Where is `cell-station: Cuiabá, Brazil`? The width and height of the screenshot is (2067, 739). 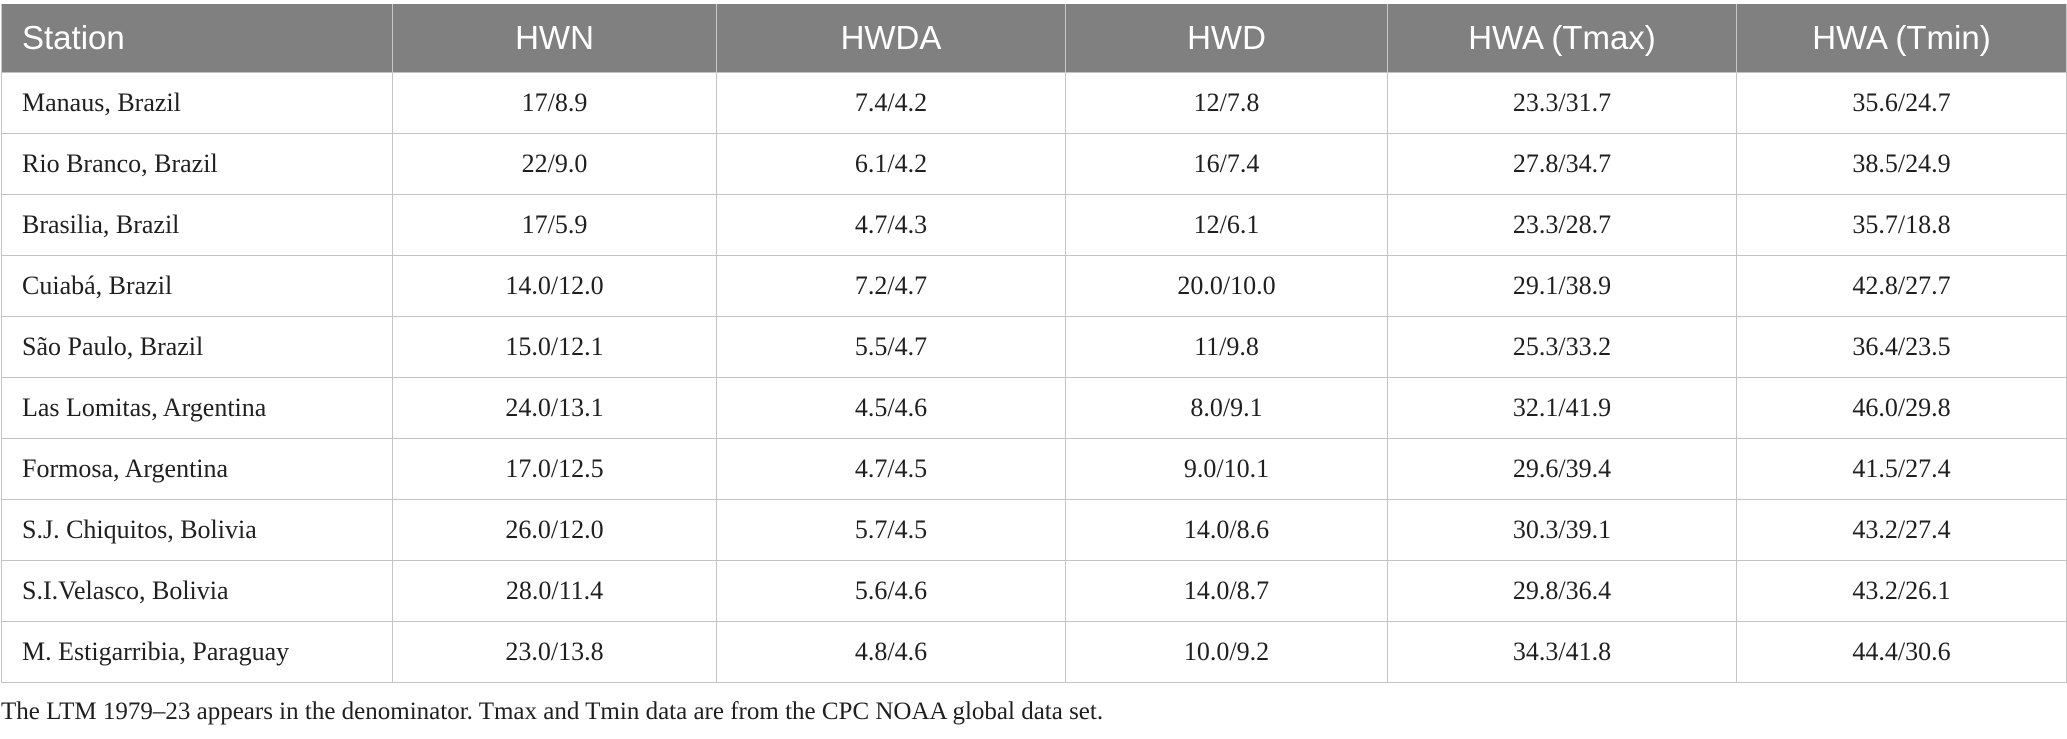
cell-station: Cuiabá, Brazil is located at coordinates (197, 286).